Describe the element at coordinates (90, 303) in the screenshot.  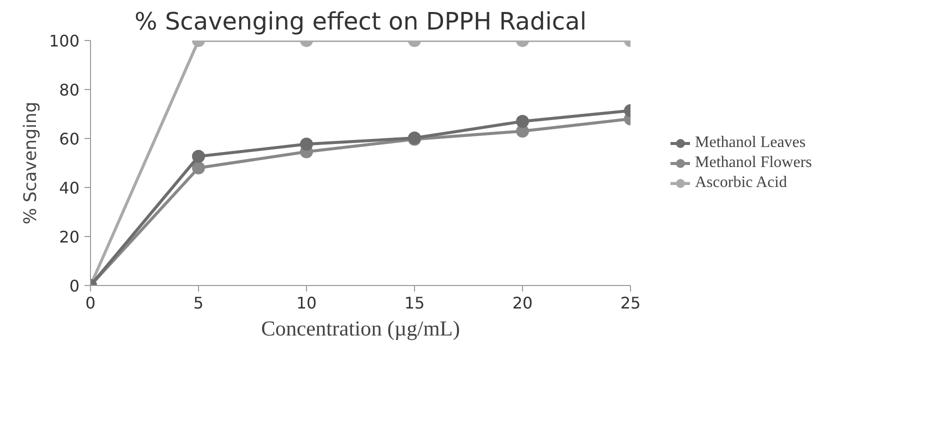
I see `x-tick-label: 0` at that location.